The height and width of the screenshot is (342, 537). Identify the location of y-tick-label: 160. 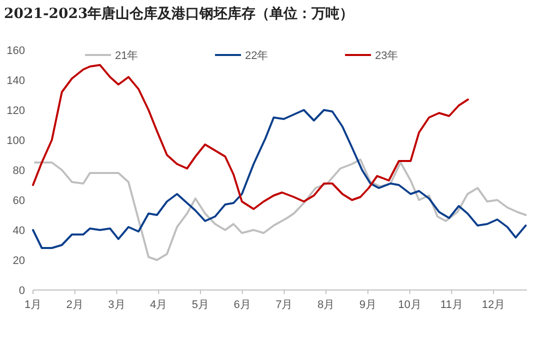
(15, 50).